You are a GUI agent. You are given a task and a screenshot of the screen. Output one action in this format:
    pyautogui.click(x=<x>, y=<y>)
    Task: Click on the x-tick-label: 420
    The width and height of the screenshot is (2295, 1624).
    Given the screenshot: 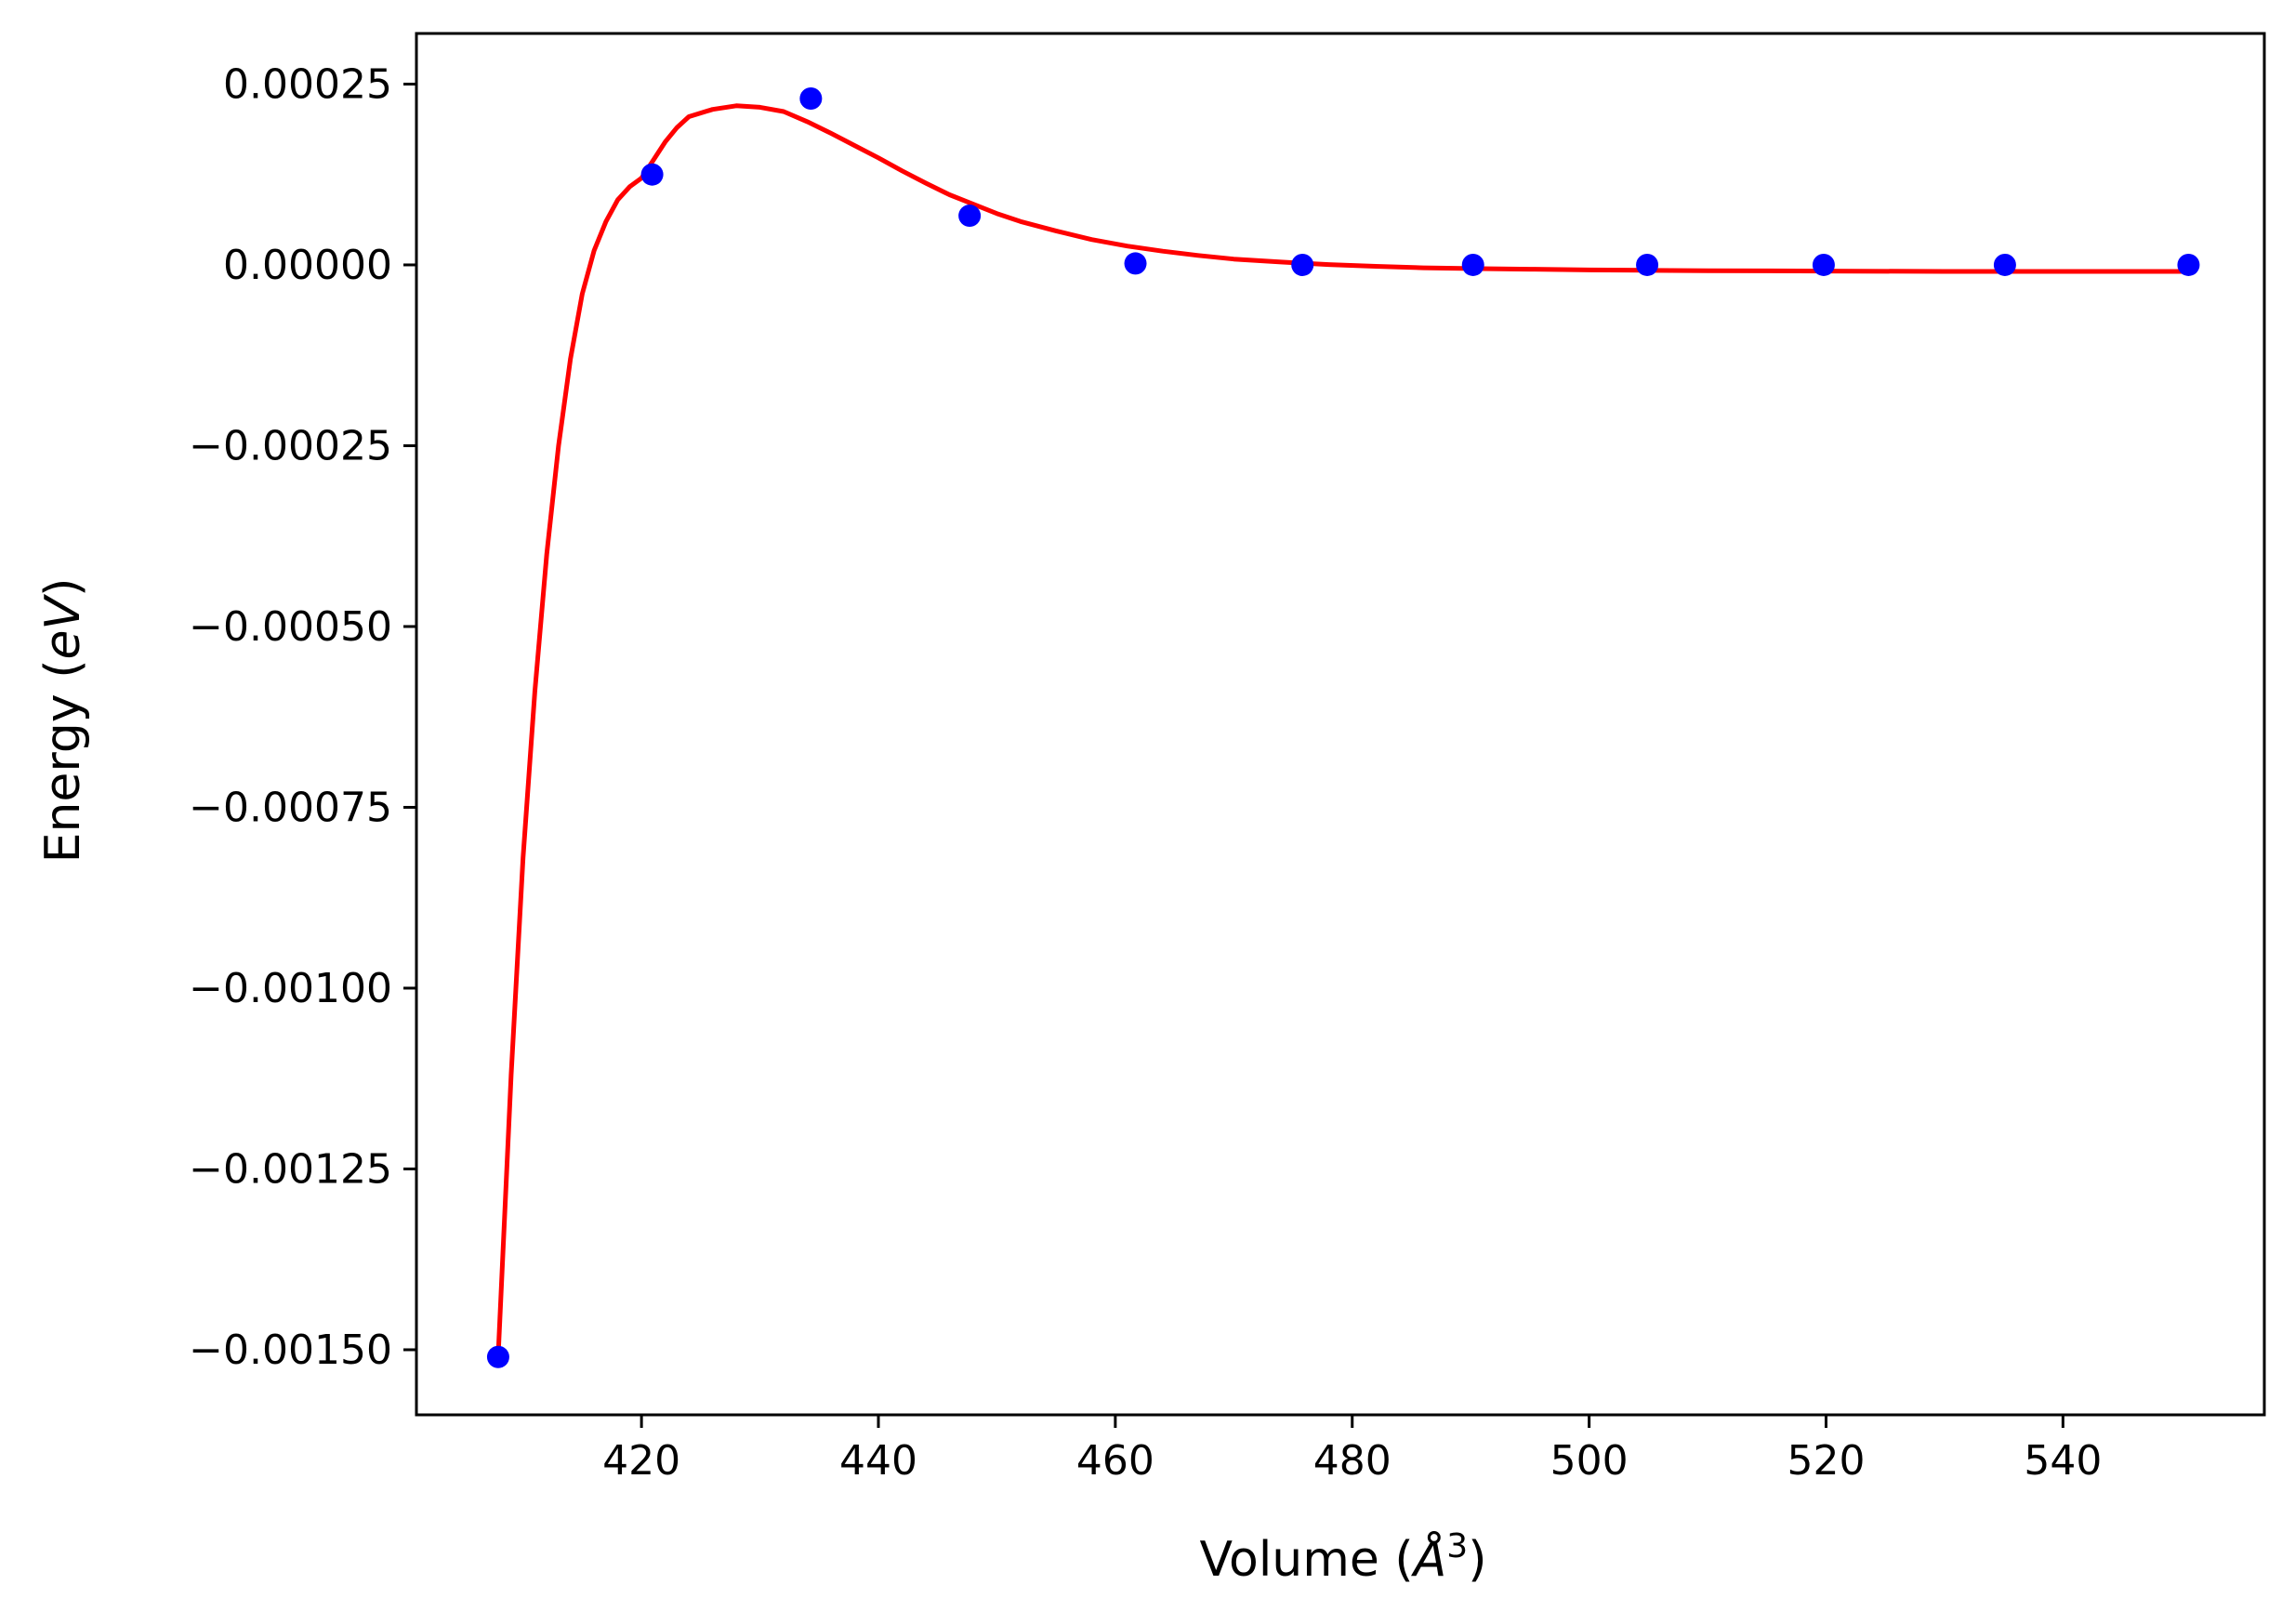 What is the action you would take?
    pyautogui.click(x=641, y=1461)
    